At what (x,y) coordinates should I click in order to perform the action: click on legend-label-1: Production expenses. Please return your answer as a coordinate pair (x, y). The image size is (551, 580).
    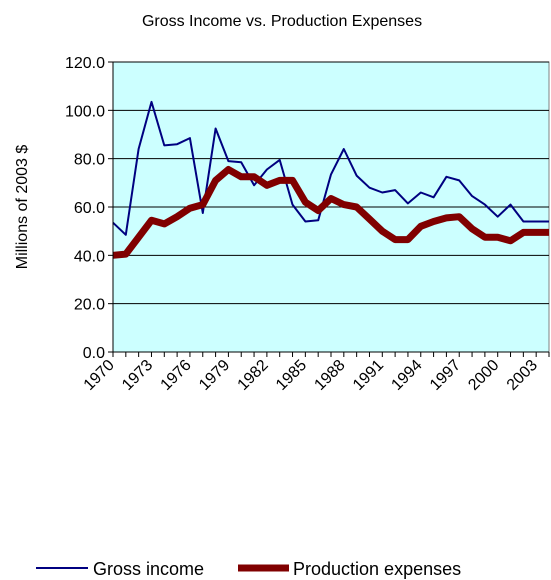
    Looking at the image, I should click on (377, 569).